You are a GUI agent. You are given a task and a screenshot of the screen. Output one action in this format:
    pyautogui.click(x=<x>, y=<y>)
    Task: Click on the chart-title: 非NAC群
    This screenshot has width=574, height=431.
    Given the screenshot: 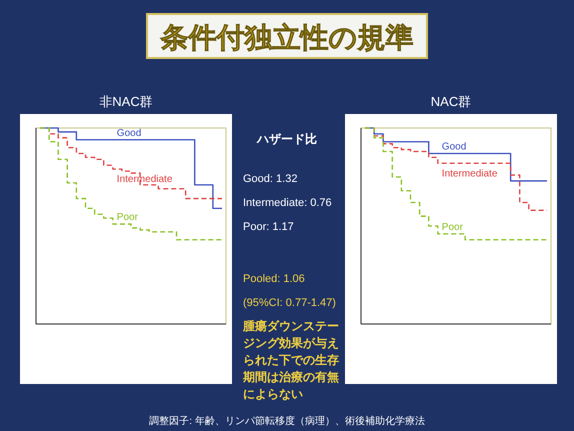 What is the action you would take?
    pyautogui.click(x=126, y=101)
    